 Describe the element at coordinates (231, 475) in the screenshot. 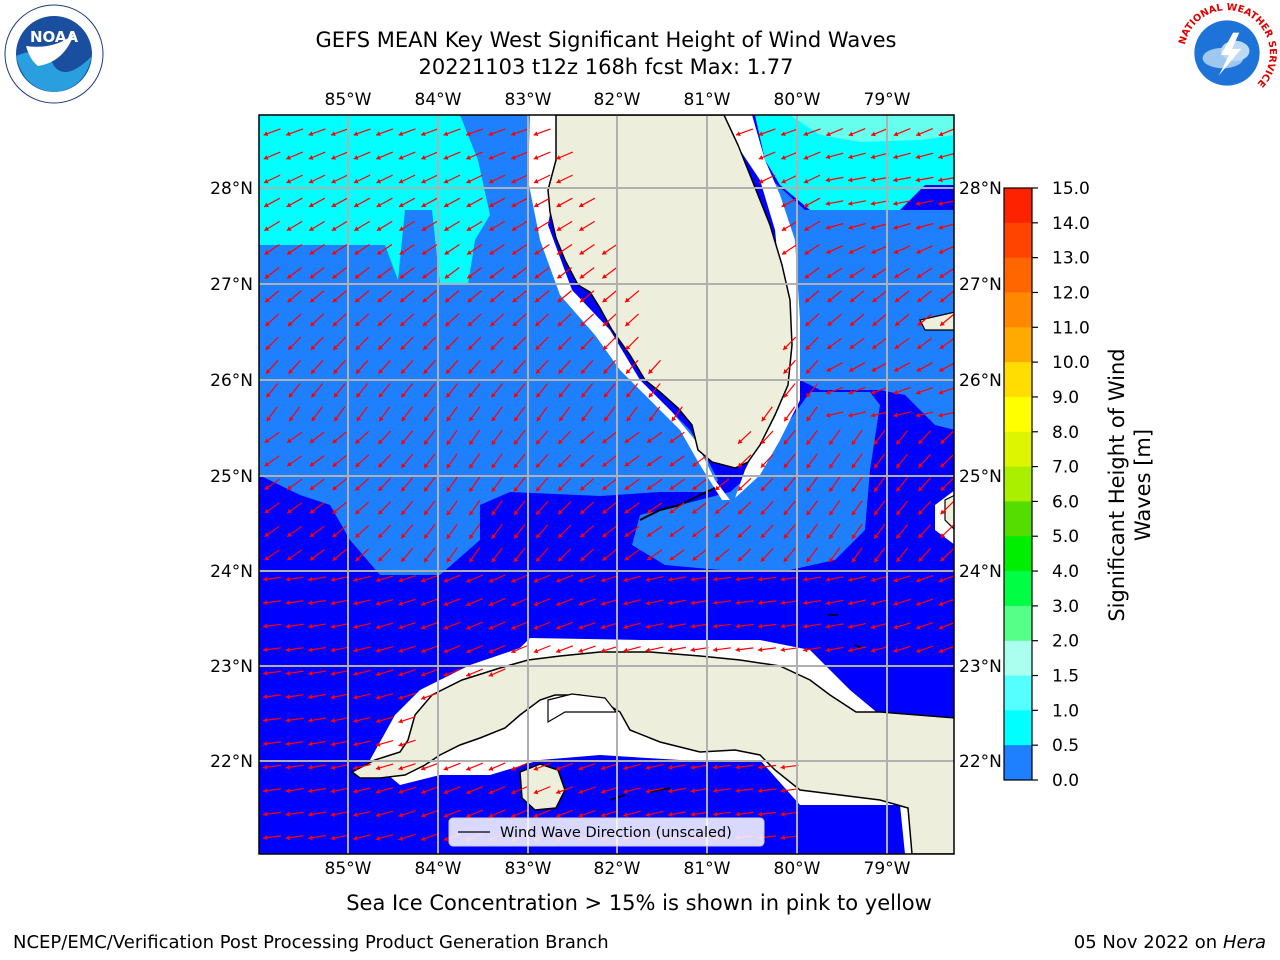

I see `lat-labels-left: 28°N 27°N 26°N 25°N 24°N 23°N 22°N` at that location.